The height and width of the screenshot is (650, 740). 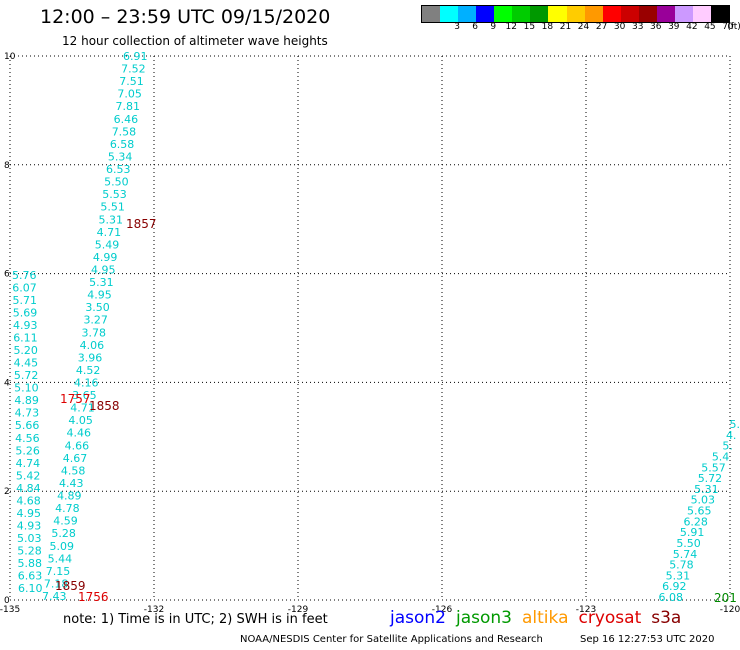 What do you see at coordinates (73, 470) in the screenshot?
I see `wave-height-label: 4.58` at bounding box center [73, 470].